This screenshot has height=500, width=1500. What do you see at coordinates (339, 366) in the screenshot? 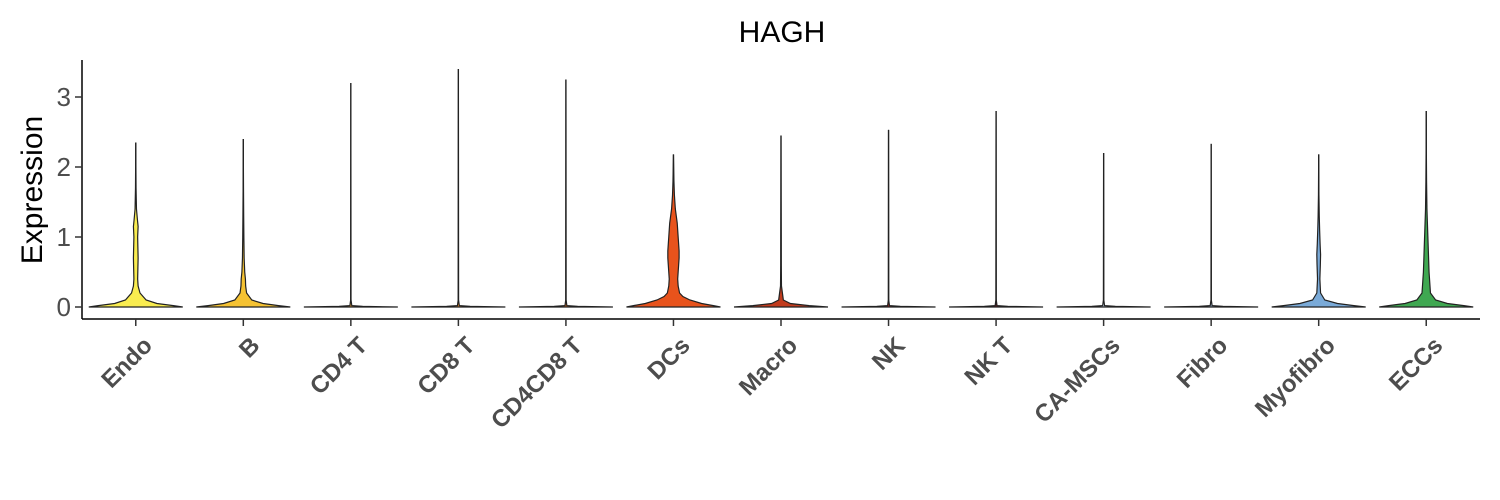
I see `x-tick-label: CD4 T` at bounding box center [339, 366].